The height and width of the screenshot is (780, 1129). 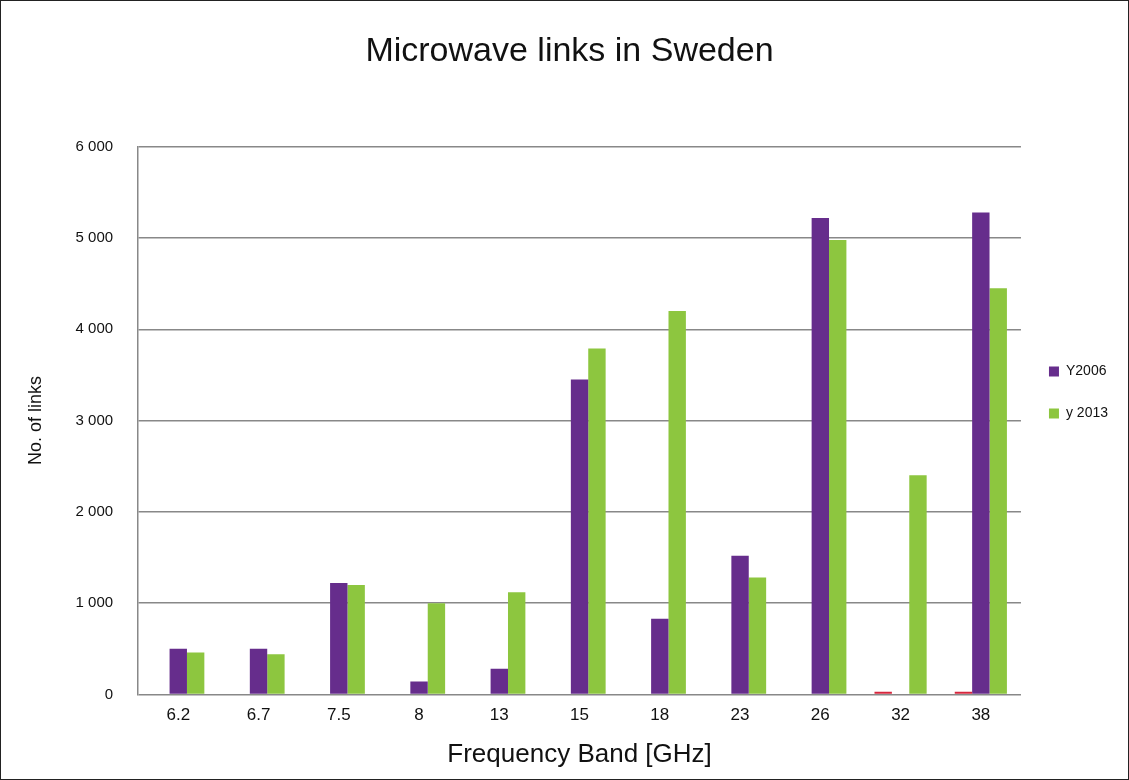 What do you see at coordinates (109, 693) in the screenshot?
I see `y-tick-label: 0` at bounding box center [109, 693].